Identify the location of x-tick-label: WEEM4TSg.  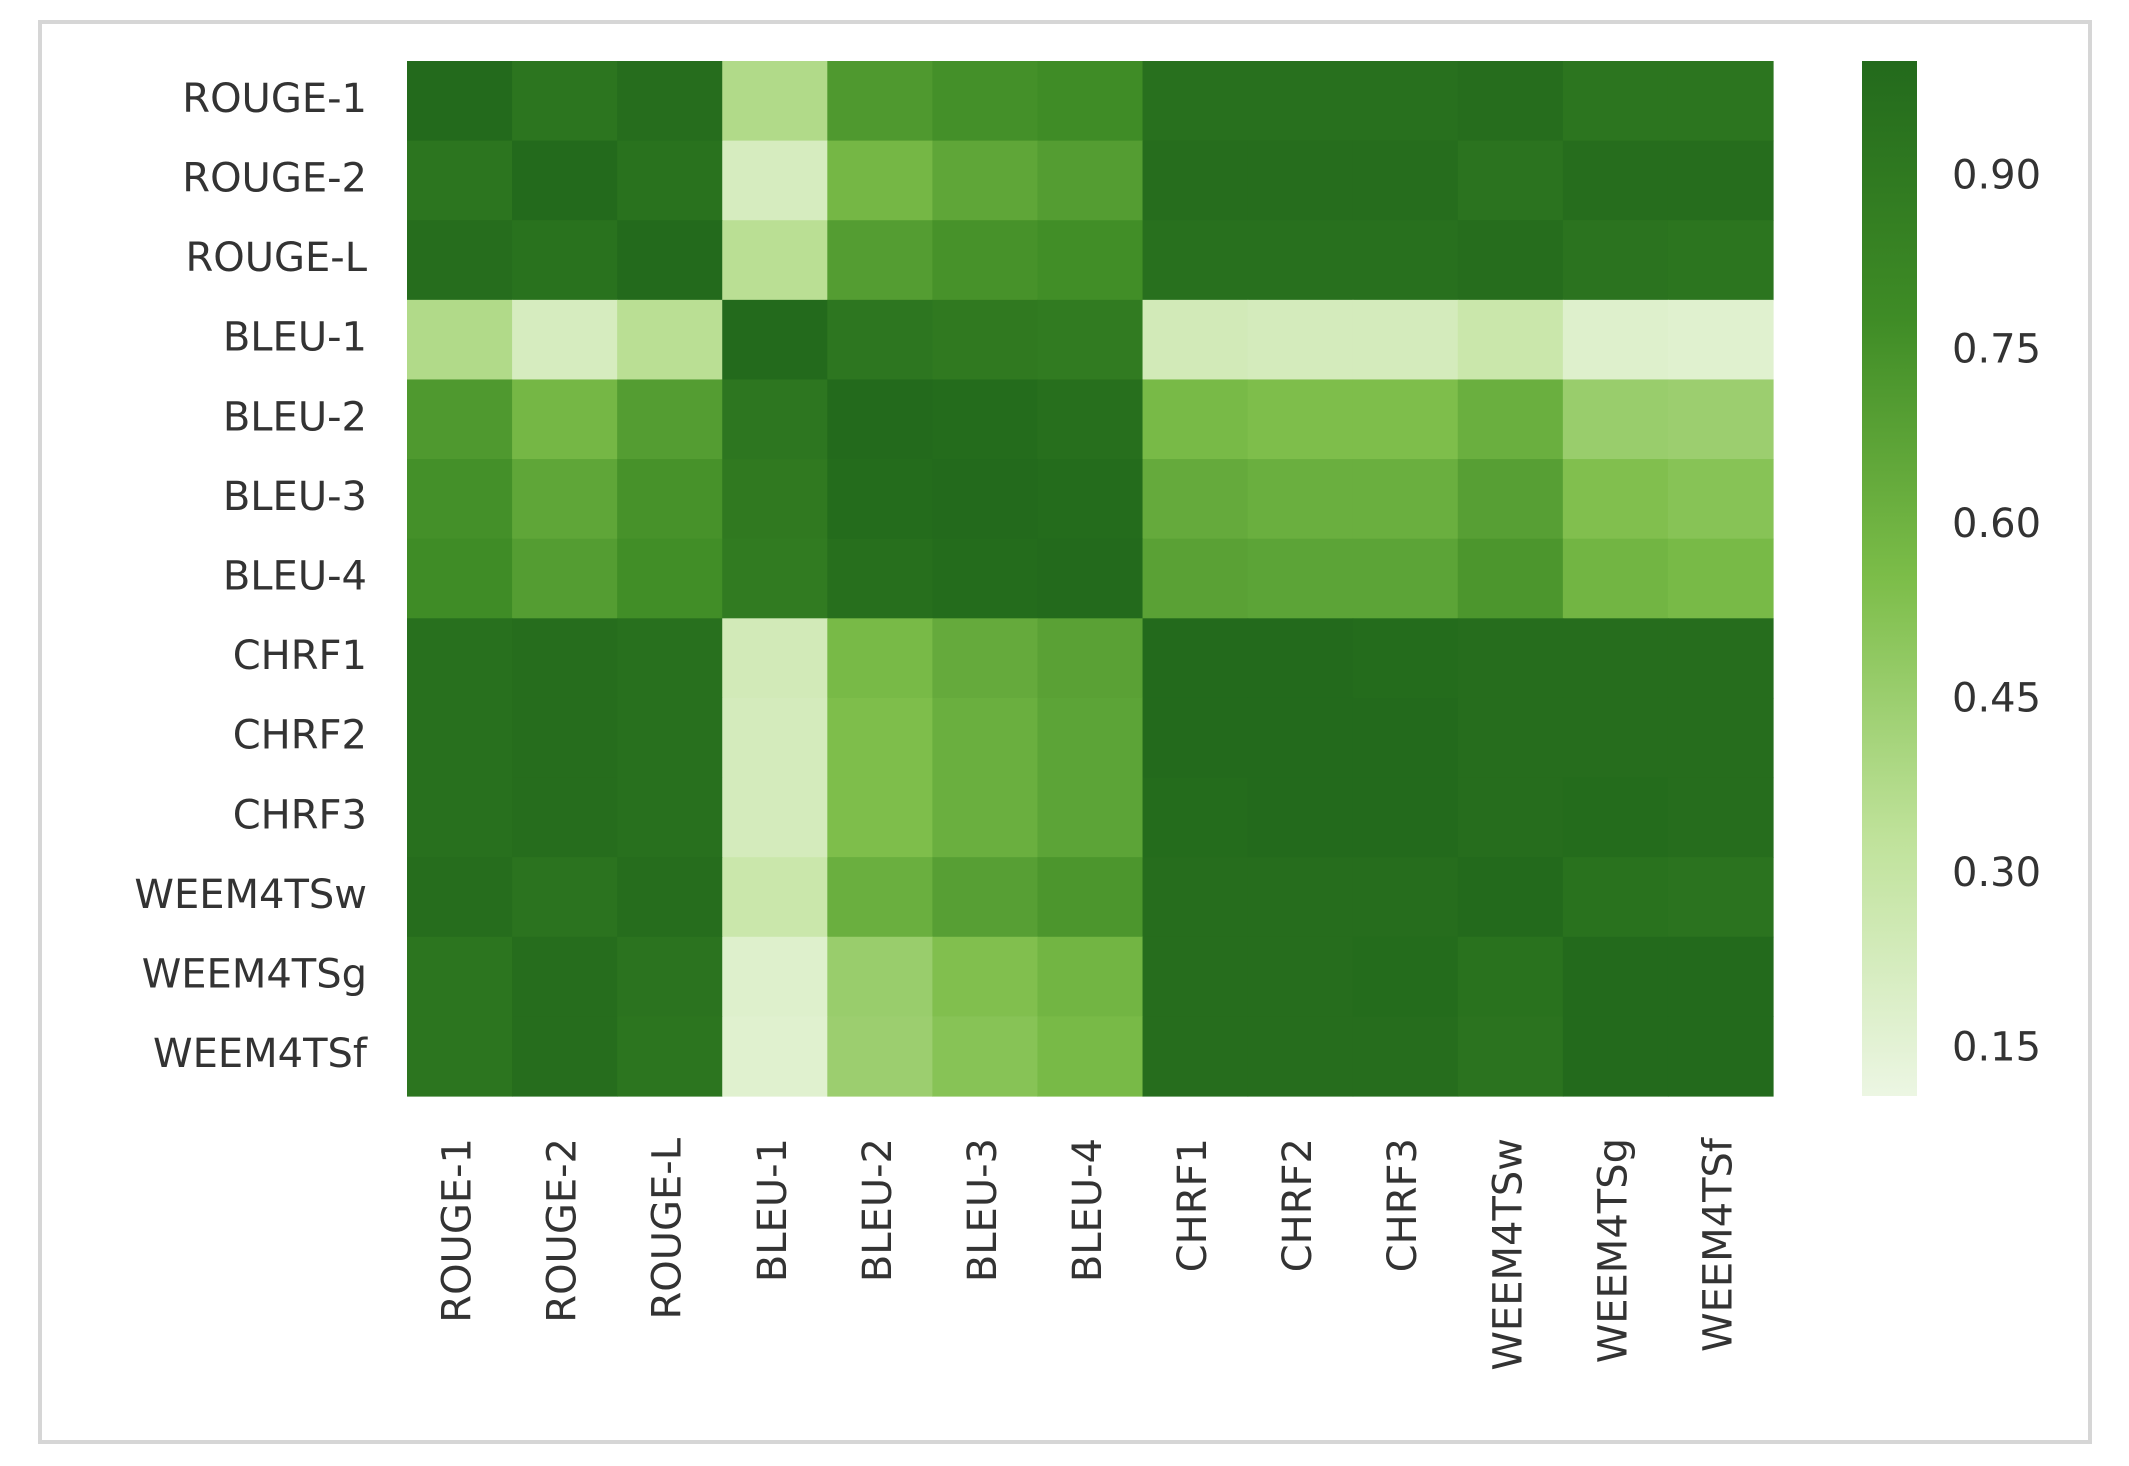
(1613, 1250).